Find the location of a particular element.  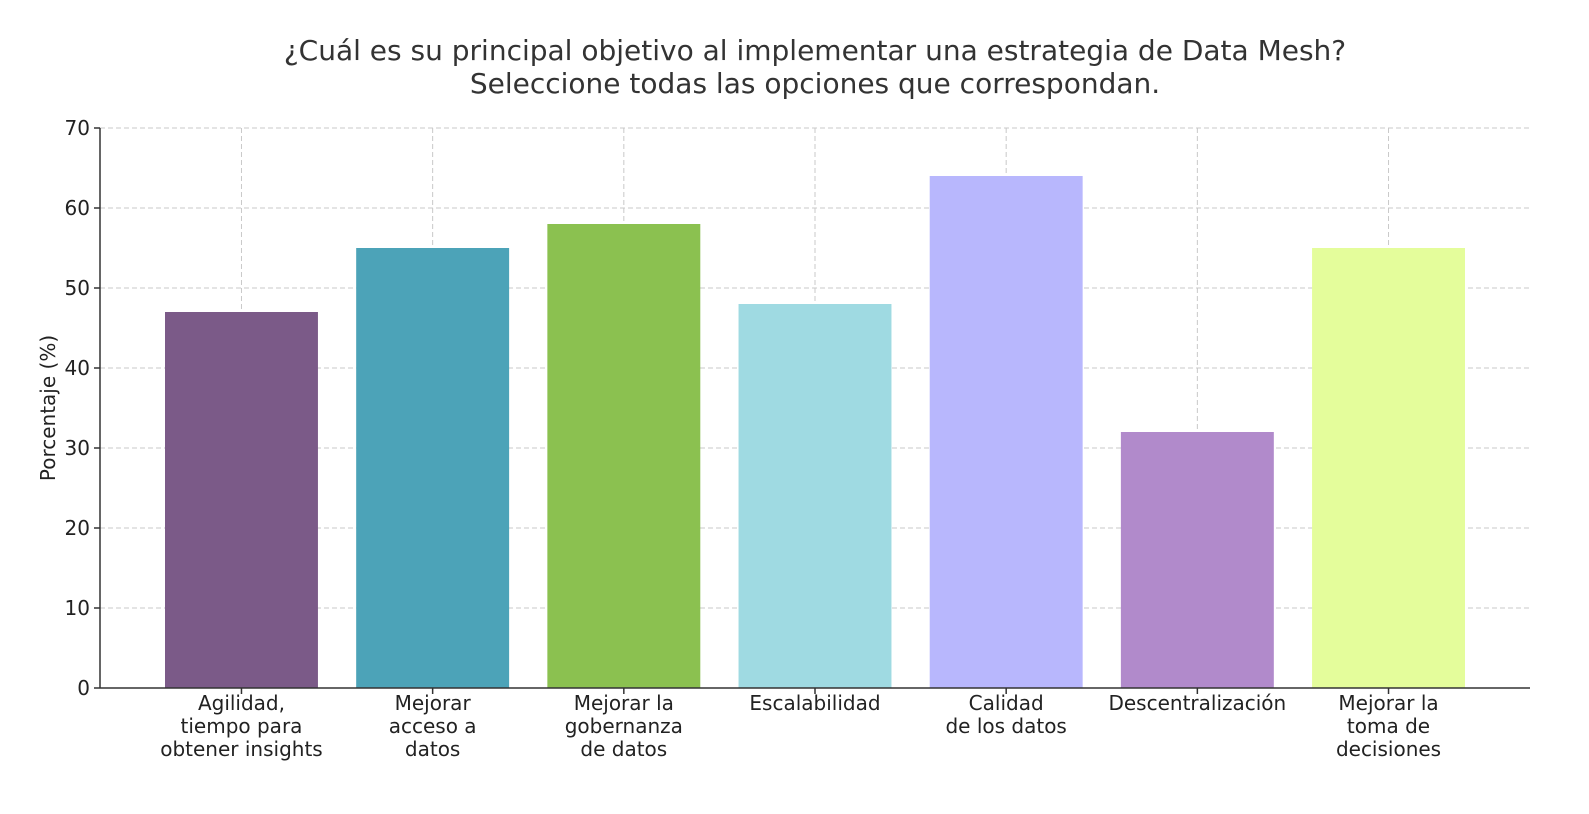

x-tick-label: gobernanza is located at coordinates (624, 726).